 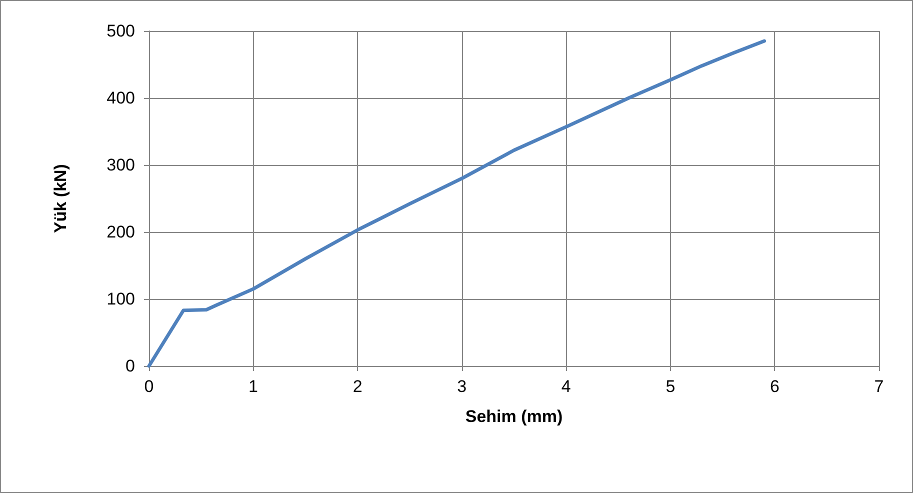 What do you see at coordinates (149, 386) in the screenshot?
I see `x-tick-label: 0` at bounding box center [149, 386].